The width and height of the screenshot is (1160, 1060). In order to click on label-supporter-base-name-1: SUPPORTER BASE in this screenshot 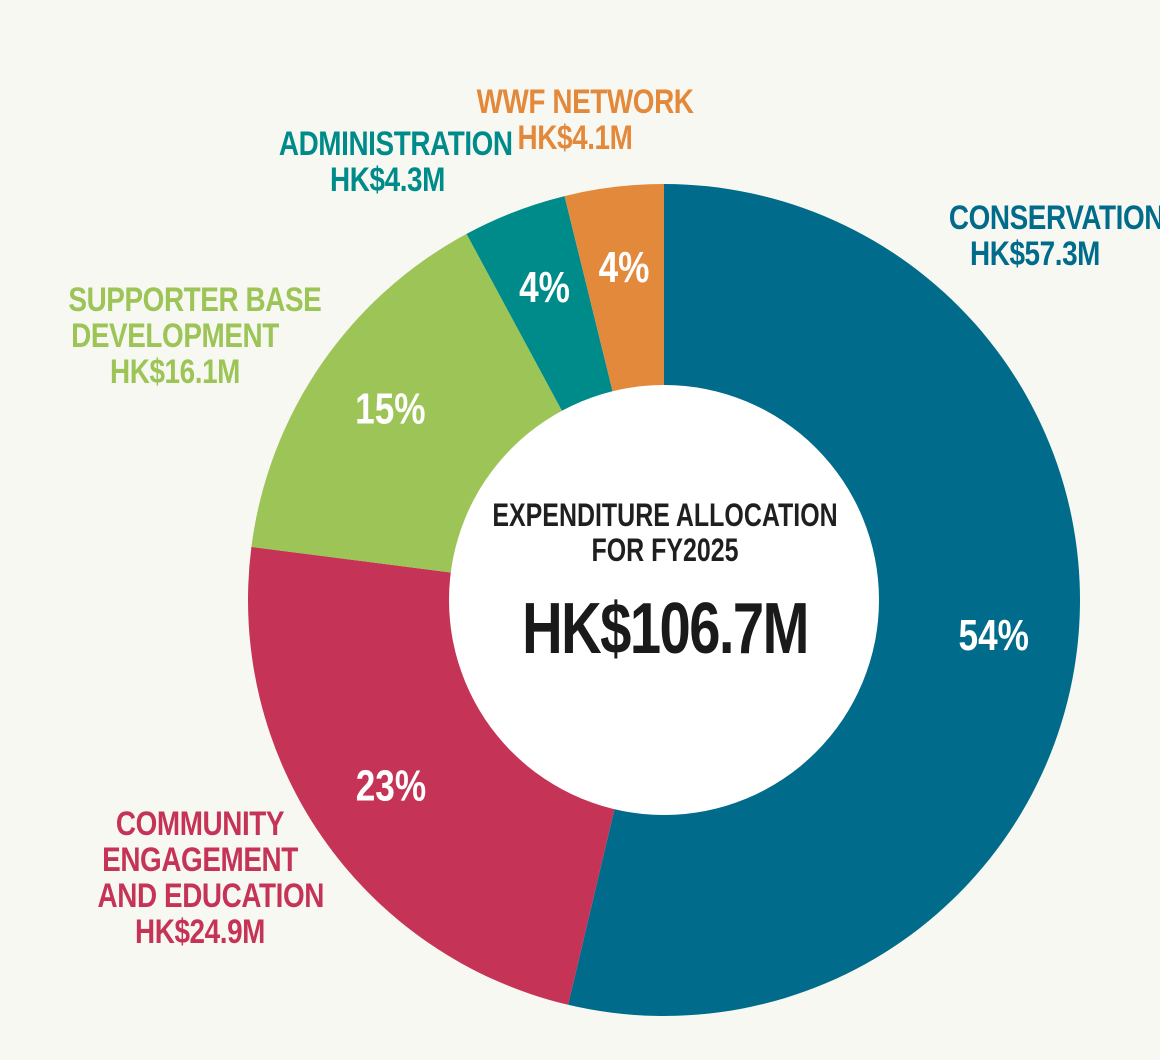, I will do `click(195, 300)`.